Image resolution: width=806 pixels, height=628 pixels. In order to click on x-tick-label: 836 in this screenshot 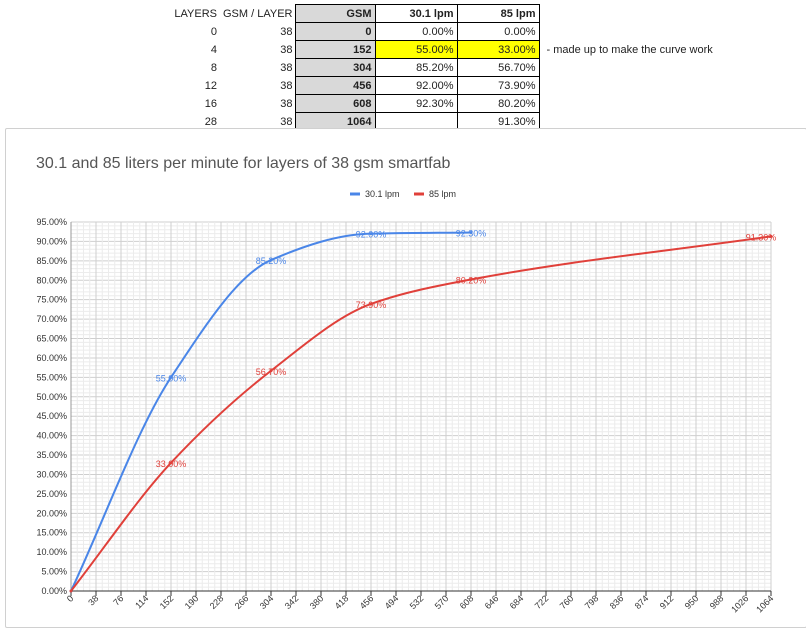, I will do `click(617, 602)`.